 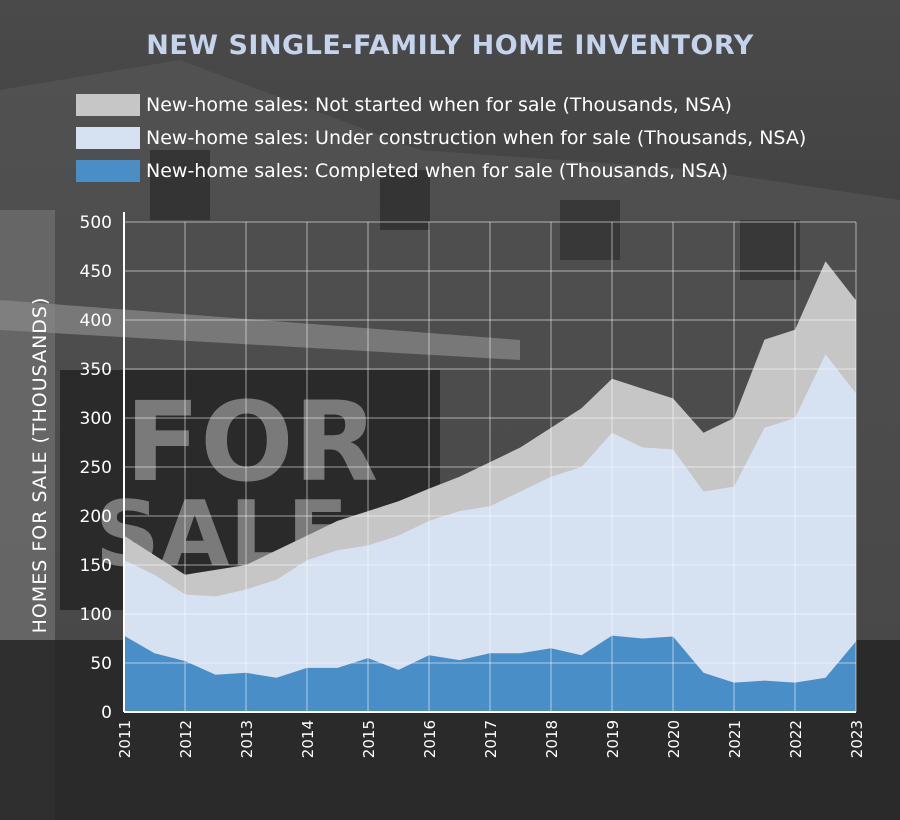 What do you see at coordinates (96, 223) in the screenshot?
I see `y-tick-label: 500` at bounding box center [96, 223].